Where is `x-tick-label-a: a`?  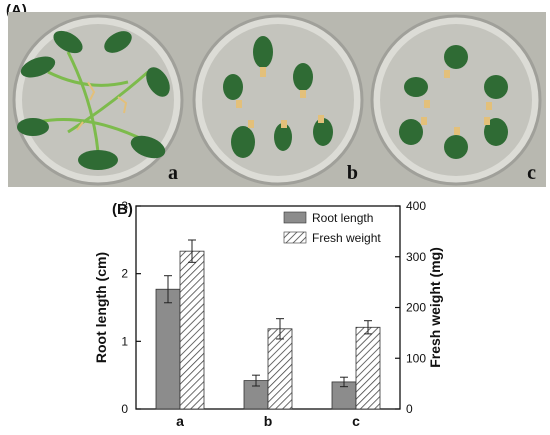 x-tick-label-a: a is located at coordinates (180, 421).